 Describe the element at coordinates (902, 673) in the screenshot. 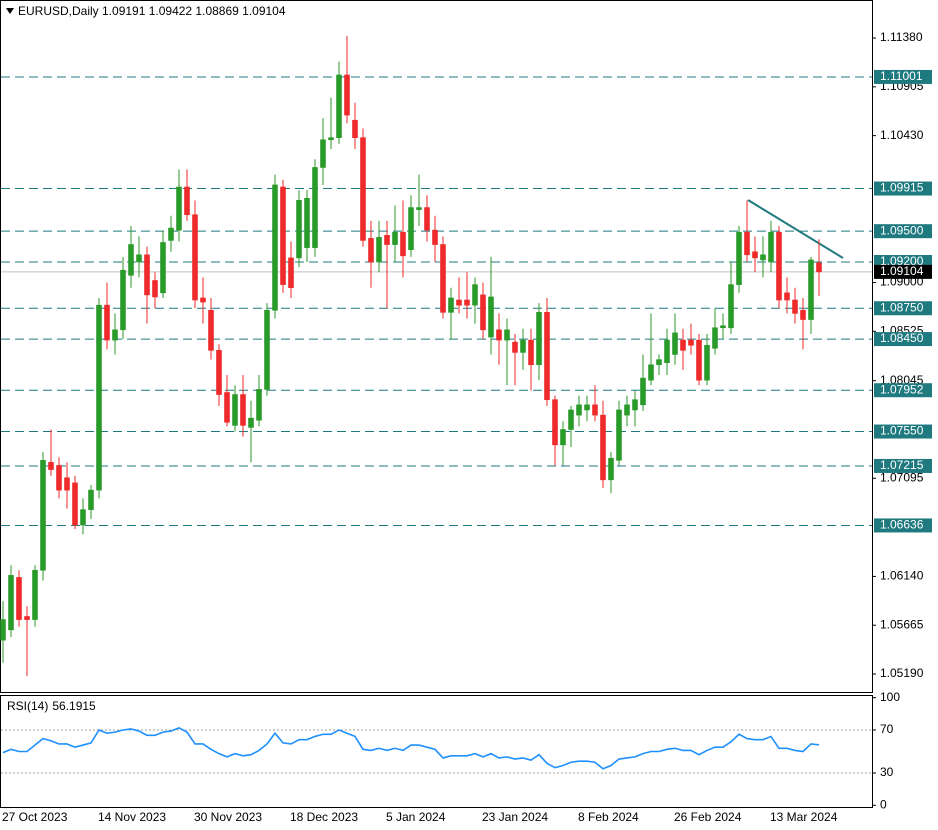

I see `y-tick-label: 1.05190` at that location.